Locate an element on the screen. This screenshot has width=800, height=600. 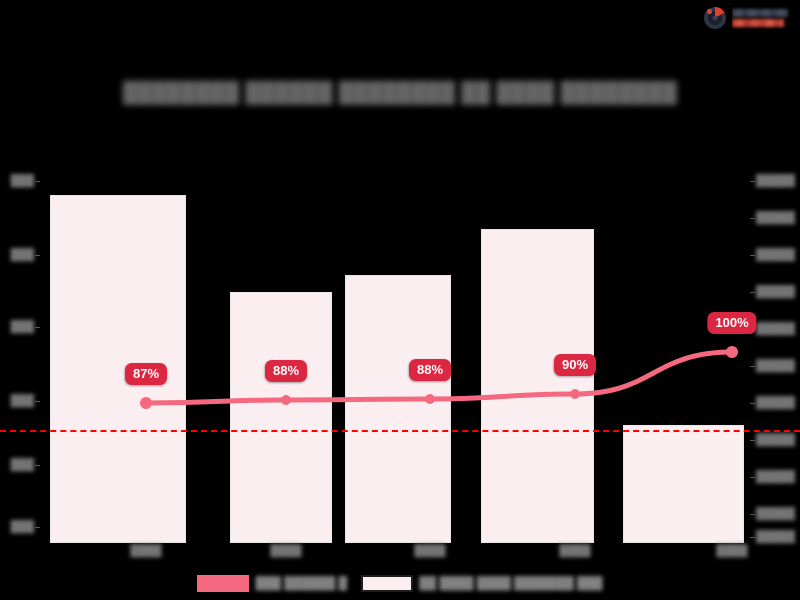
logo-mark-icon is located at coordinates (715, 18).